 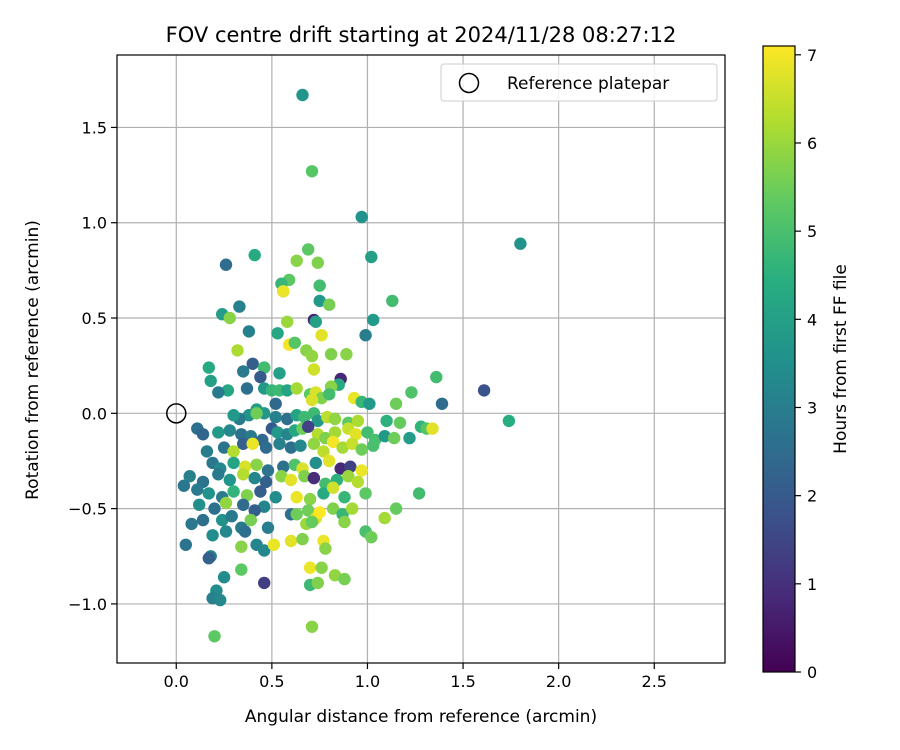 What do you see at coordinates (654, 681) in the screenshot?
I see `x-tick-label: 2.5` at bounding box center [654, 681].